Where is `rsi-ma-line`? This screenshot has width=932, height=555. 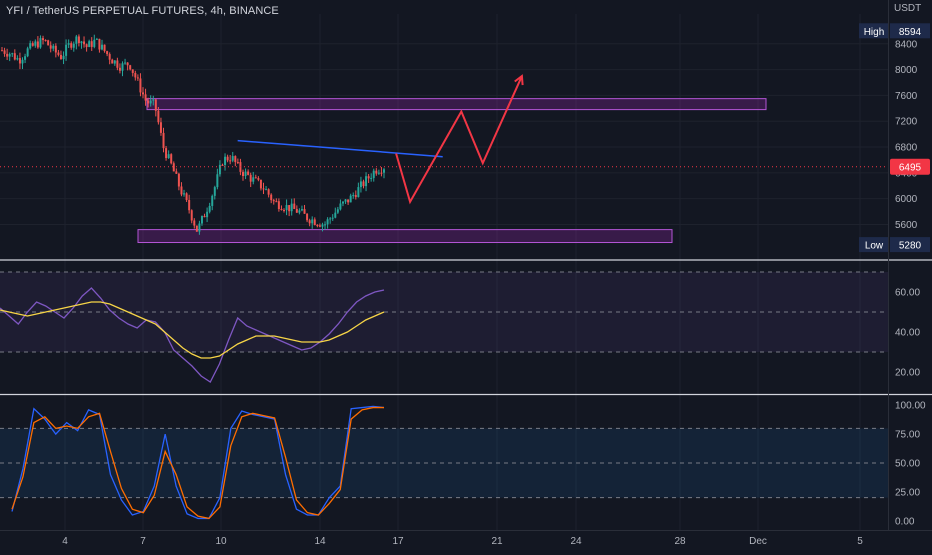 rsi-ma-line is located at coordinates (192, 330).